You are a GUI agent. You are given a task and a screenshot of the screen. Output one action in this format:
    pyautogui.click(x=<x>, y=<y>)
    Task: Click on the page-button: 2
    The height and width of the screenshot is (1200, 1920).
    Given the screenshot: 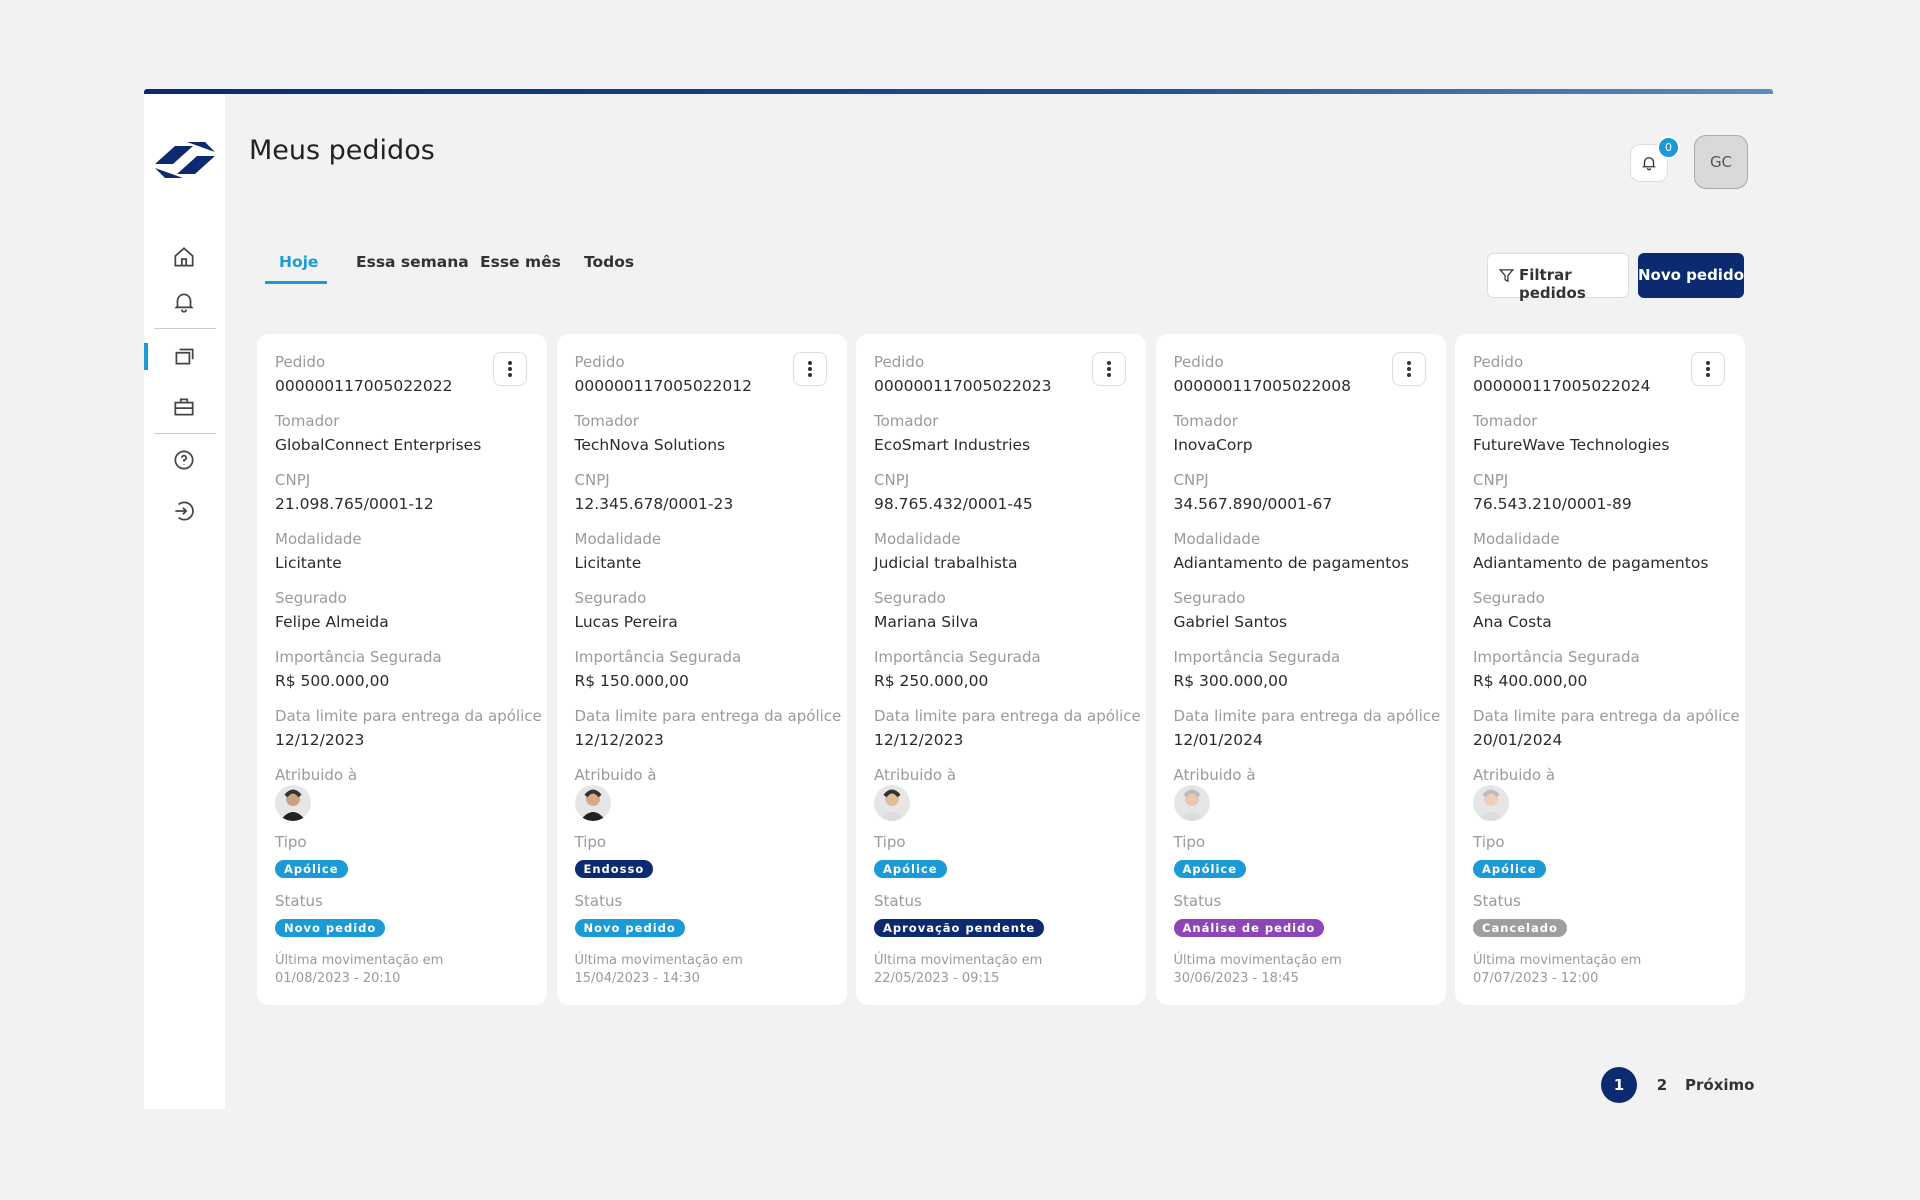 What is the action you would take?
    pyautogui.click(x=1662, y=1085)
    